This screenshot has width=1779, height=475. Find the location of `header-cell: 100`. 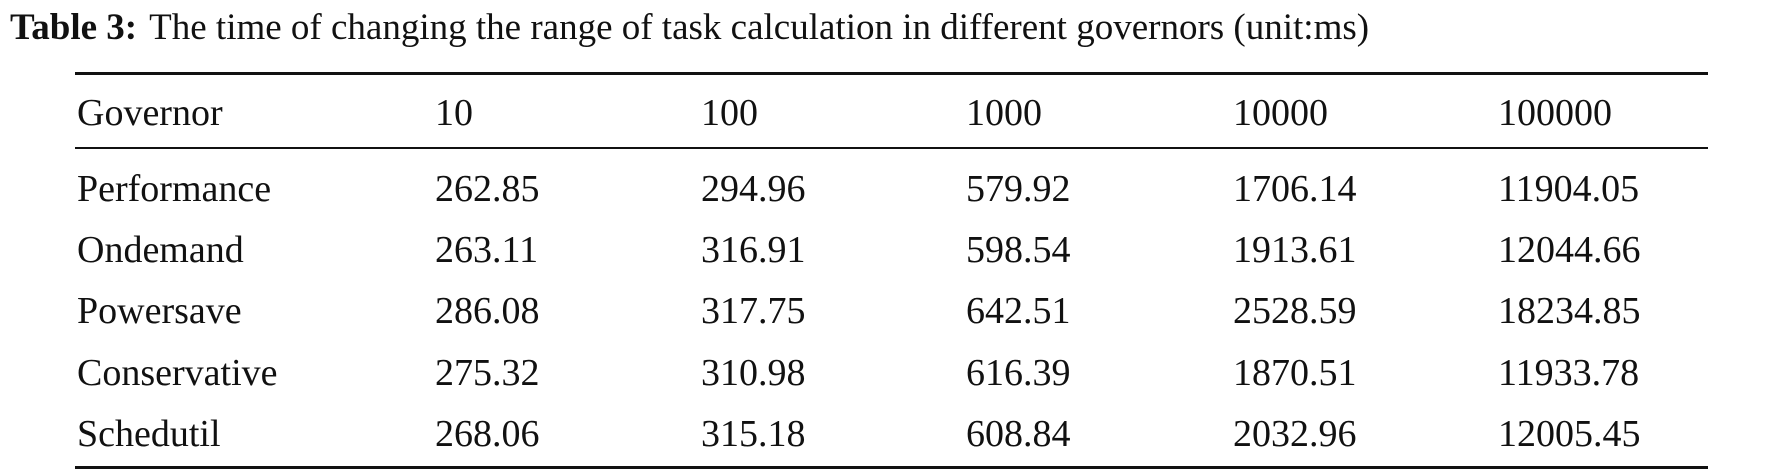

header-cell: 100 is located at coordinates (729, 113).